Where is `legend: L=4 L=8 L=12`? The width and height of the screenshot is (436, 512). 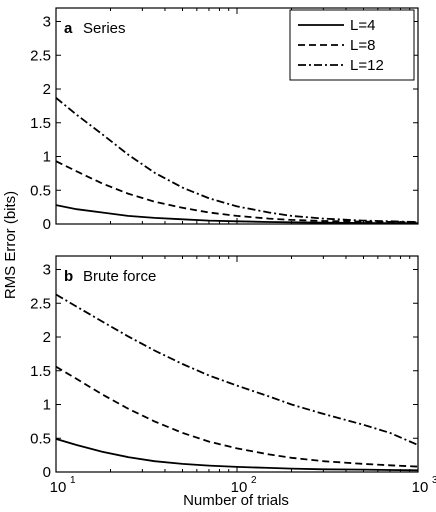
legend: L=4 L=8 L=12 is located at coordinates (352, 45).